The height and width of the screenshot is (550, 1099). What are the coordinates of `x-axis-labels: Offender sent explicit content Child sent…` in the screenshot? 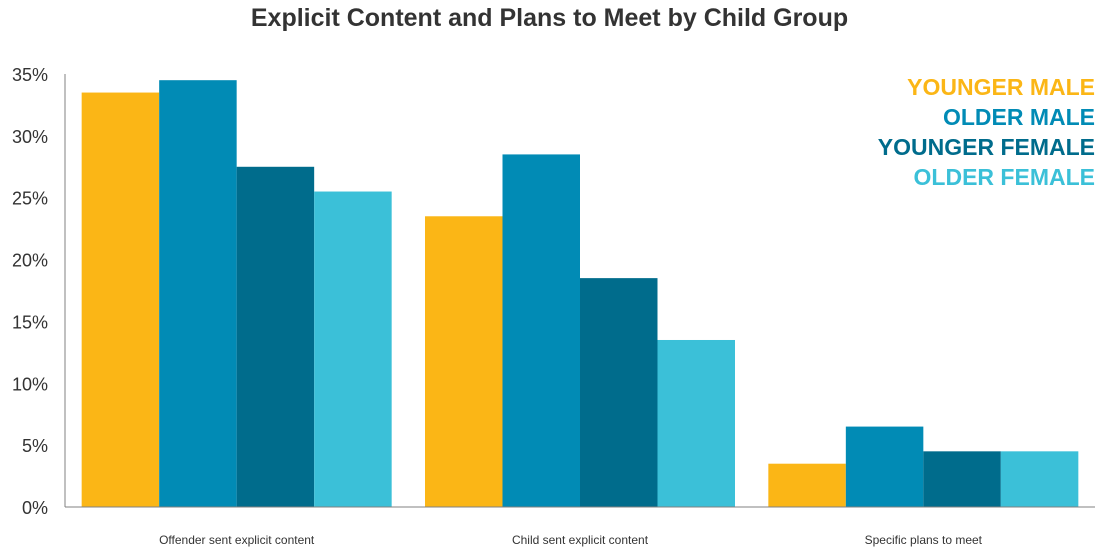 It's located at (571, 540).